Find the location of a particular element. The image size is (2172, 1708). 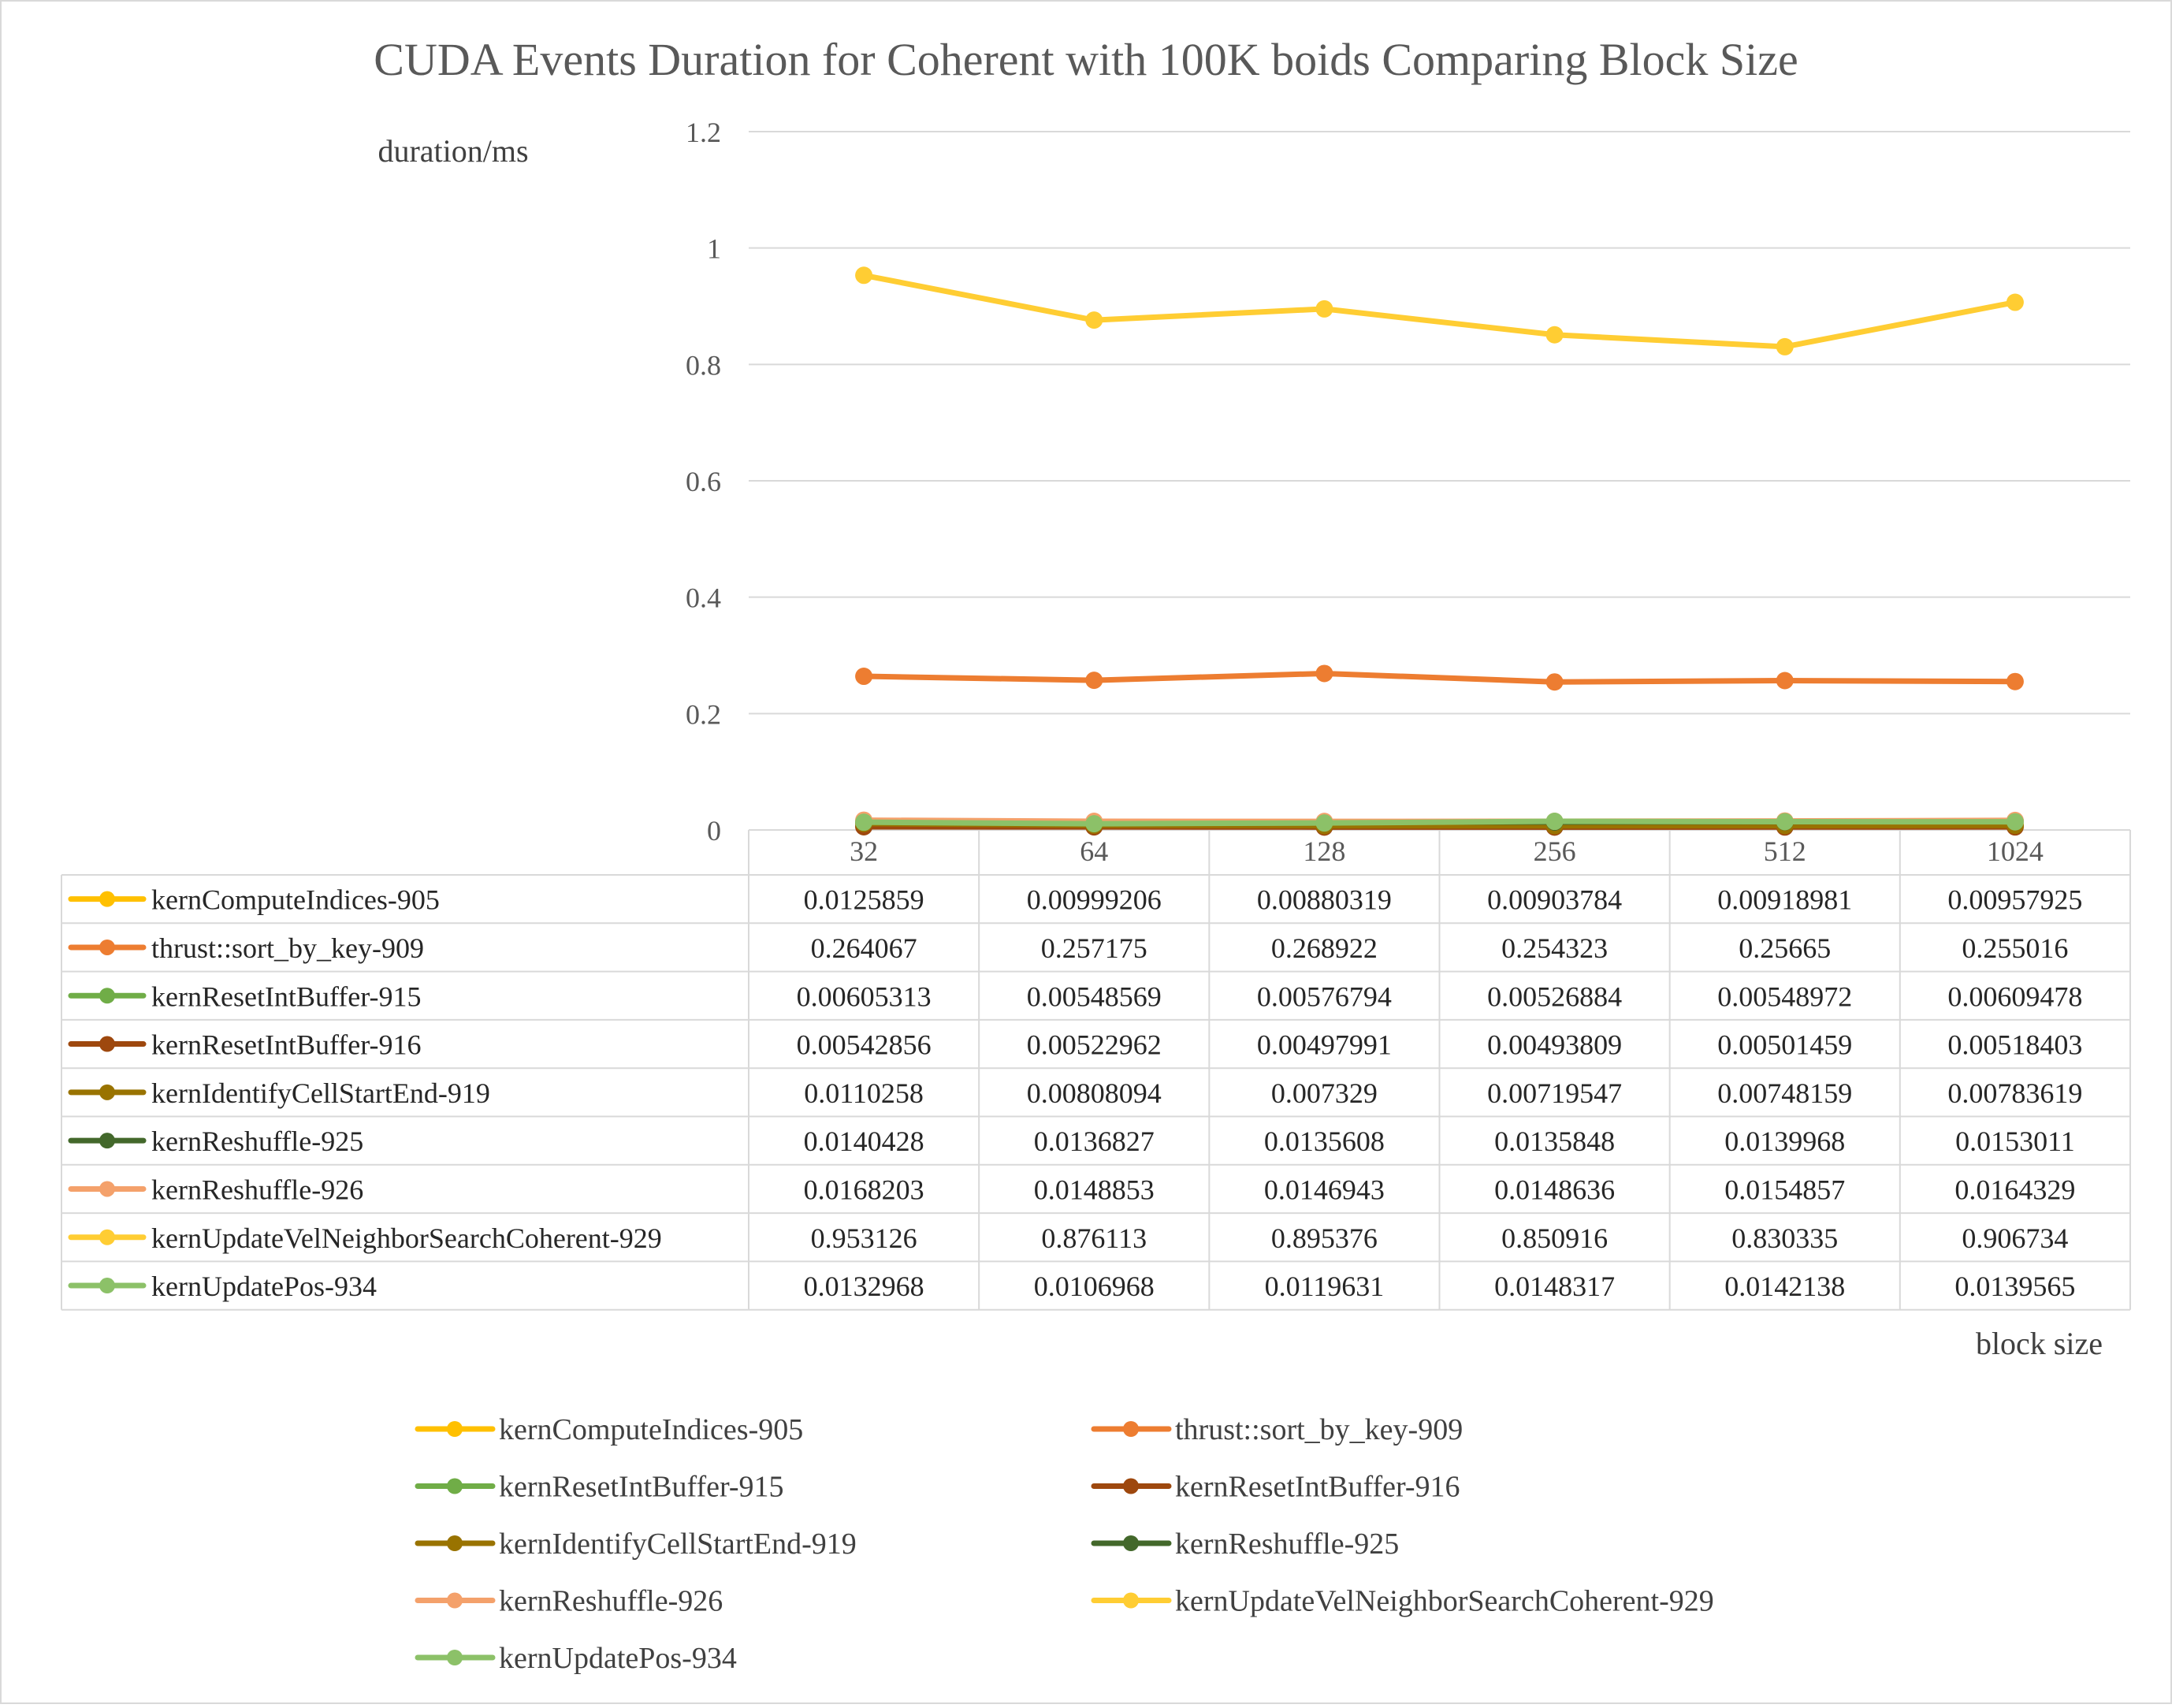

table-row-label: kernReshuffle-926 is located at coordinates (257, 1189).